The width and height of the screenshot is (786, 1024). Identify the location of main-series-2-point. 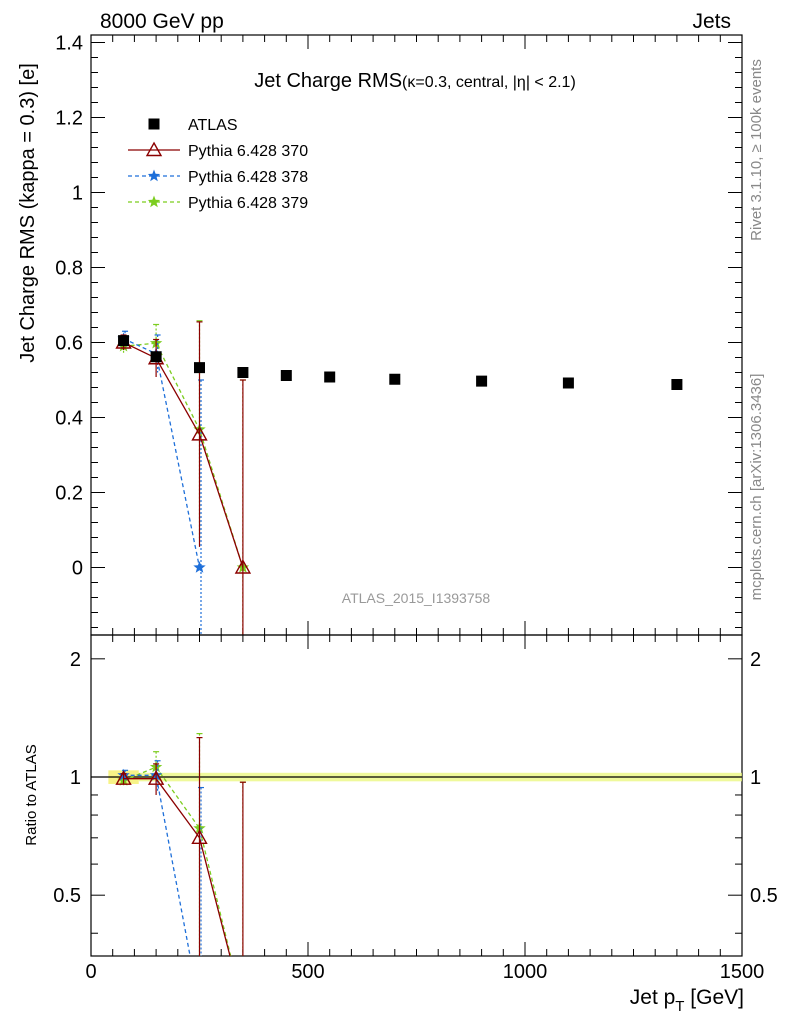
(199, 567).